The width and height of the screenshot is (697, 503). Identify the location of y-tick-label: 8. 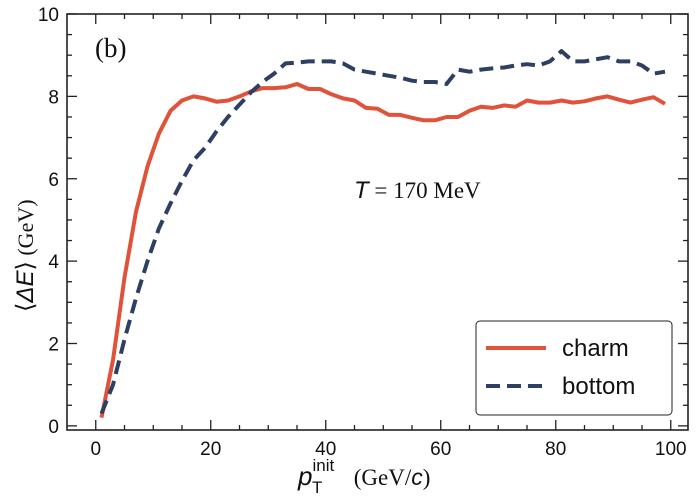
(53, 97).